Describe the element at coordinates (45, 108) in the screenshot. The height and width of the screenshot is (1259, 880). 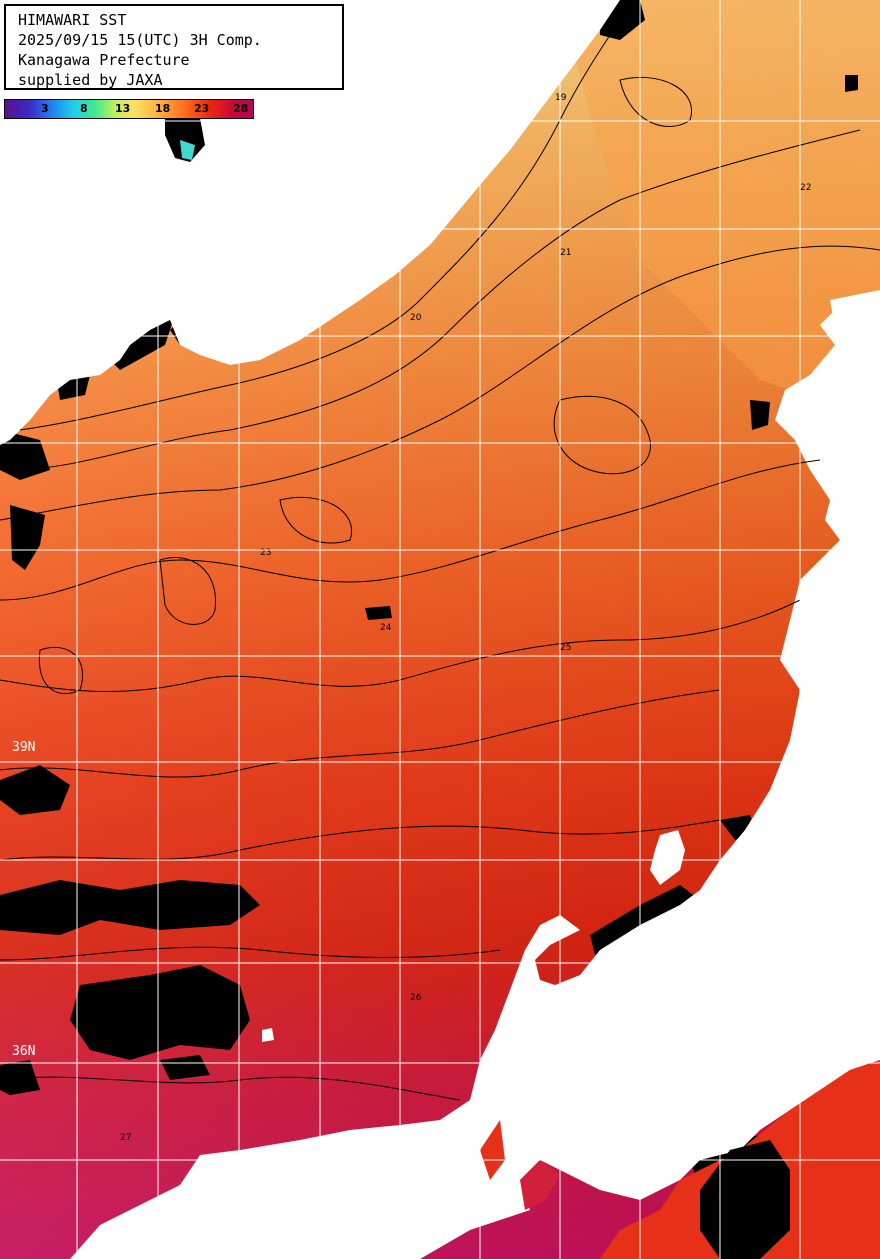
I see `colorbar-tick: 3` at that location.